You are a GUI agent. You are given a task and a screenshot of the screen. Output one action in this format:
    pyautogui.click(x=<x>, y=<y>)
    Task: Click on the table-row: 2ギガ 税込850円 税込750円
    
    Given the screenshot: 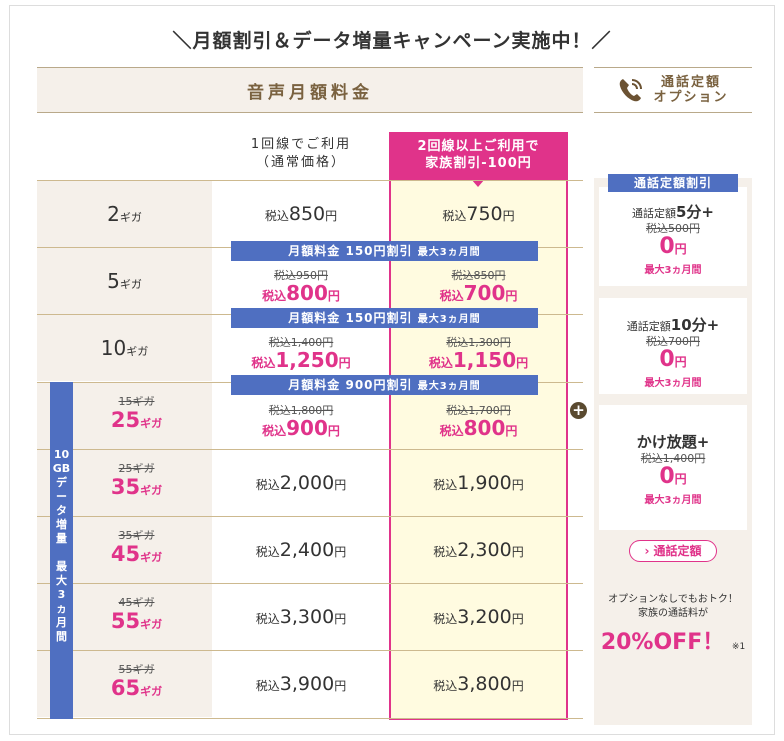 What is the action you would take?
    pyautogui.click(x=310, y=213)
    